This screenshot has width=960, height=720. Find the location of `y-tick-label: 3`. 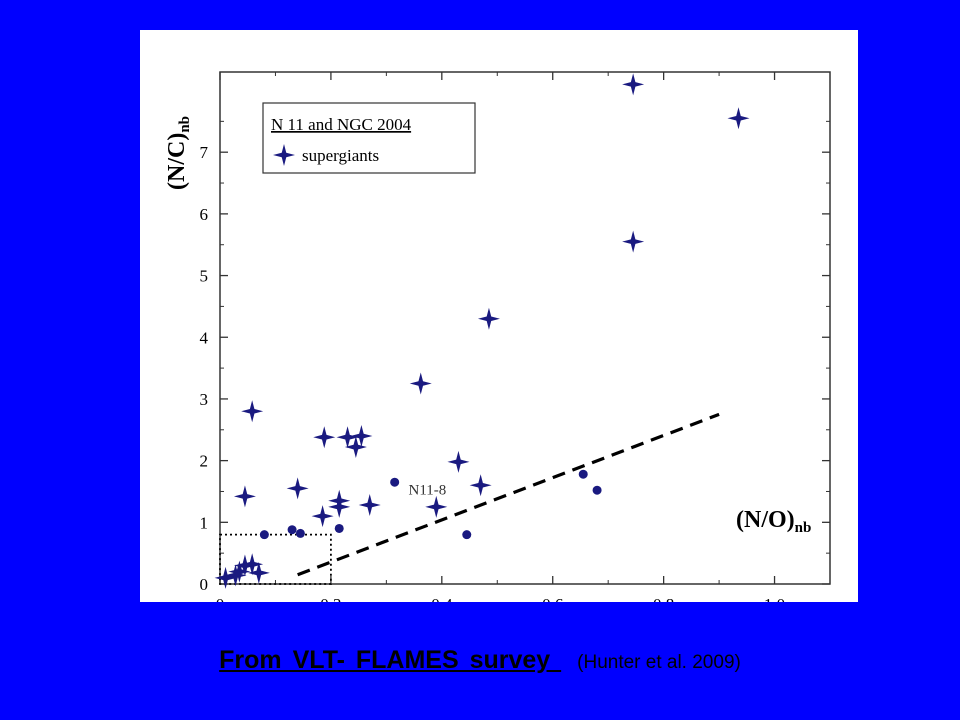

y-tick-label: 3 is located at coordinates (204, 399).